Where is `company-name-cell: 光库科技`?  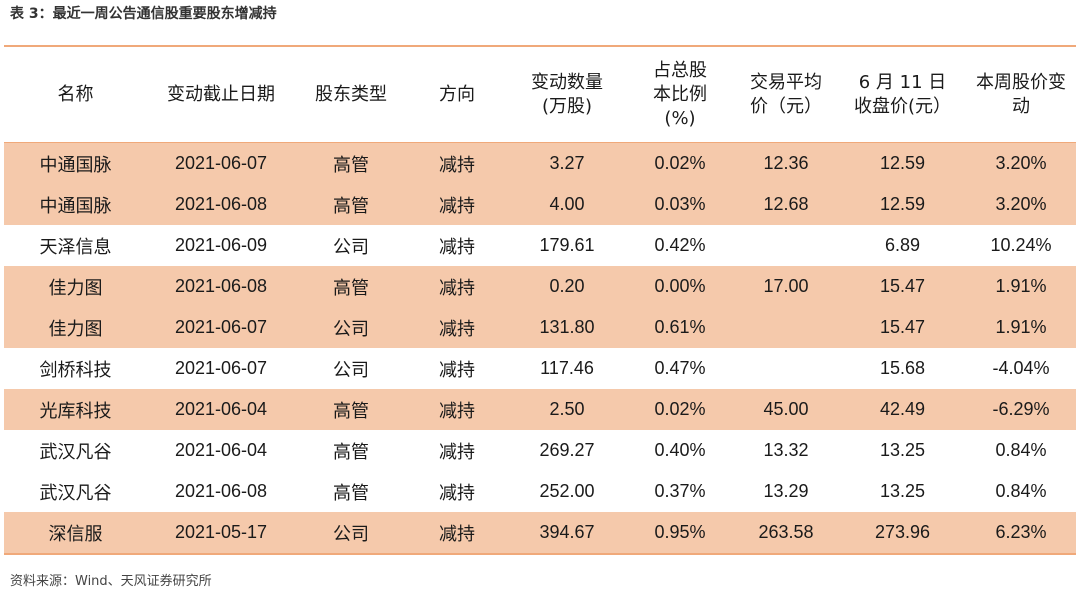
company-name-cell: 光库科技 is located at coordinates (75, 409).